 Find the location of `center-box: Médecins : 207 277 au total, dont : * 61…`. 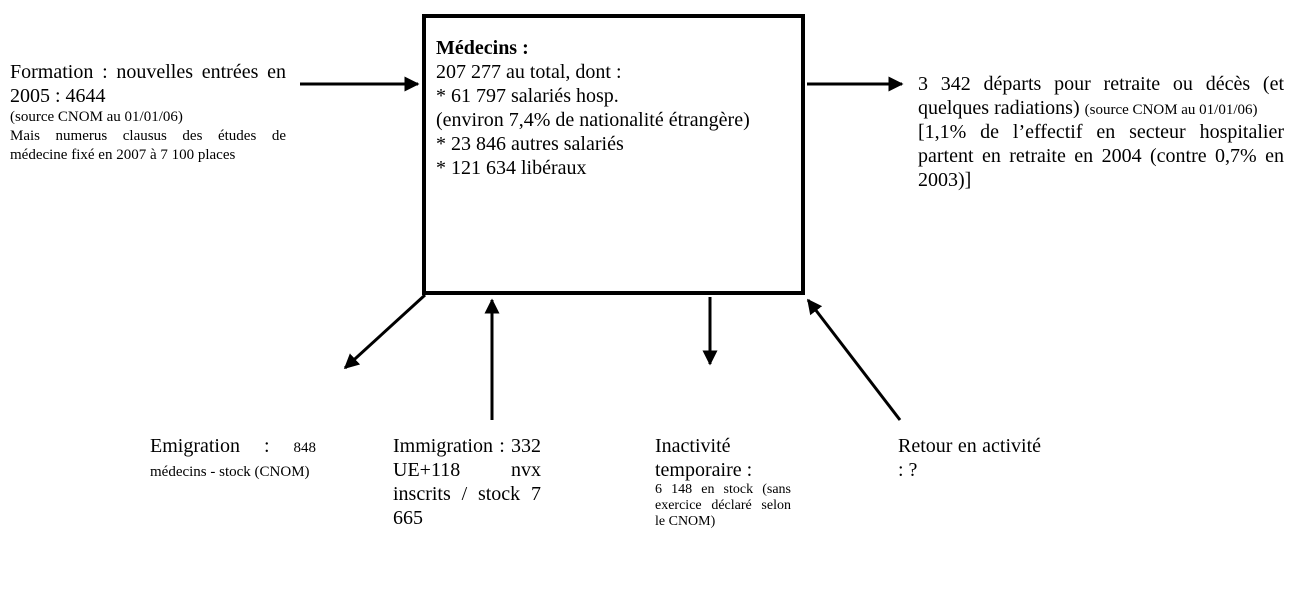

center-box: Médecins : 207 277 au total, dont : * 61… is located at coordinates (613, 154).